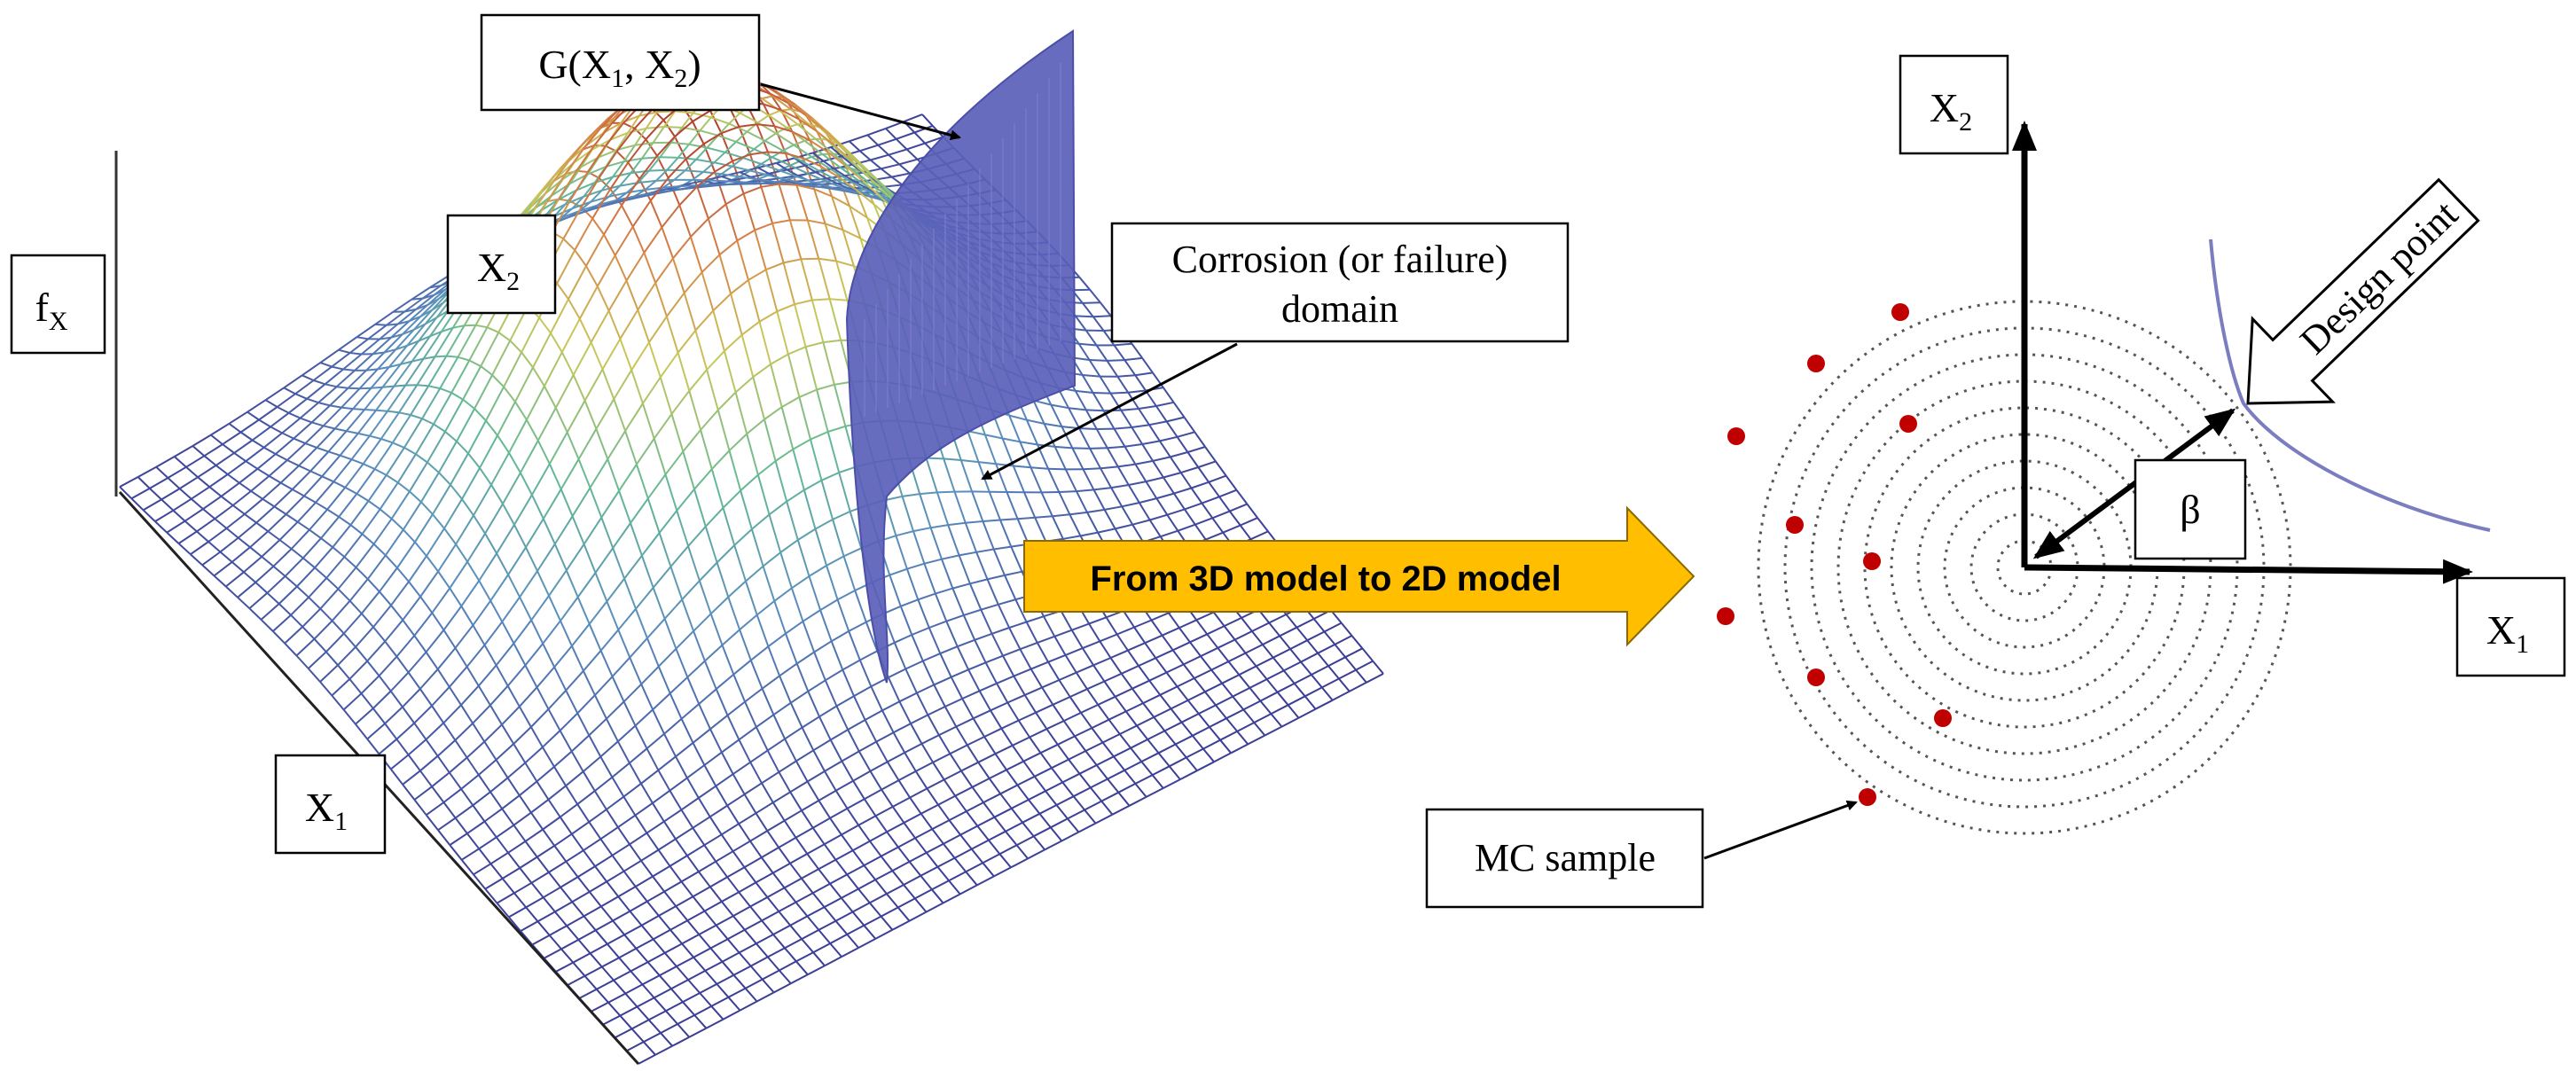 This screenshot has width=2576, height=1079. Describe the element at coordinates (498, 270) in the screenshot. I see `x2-left-label: X2` at that location.